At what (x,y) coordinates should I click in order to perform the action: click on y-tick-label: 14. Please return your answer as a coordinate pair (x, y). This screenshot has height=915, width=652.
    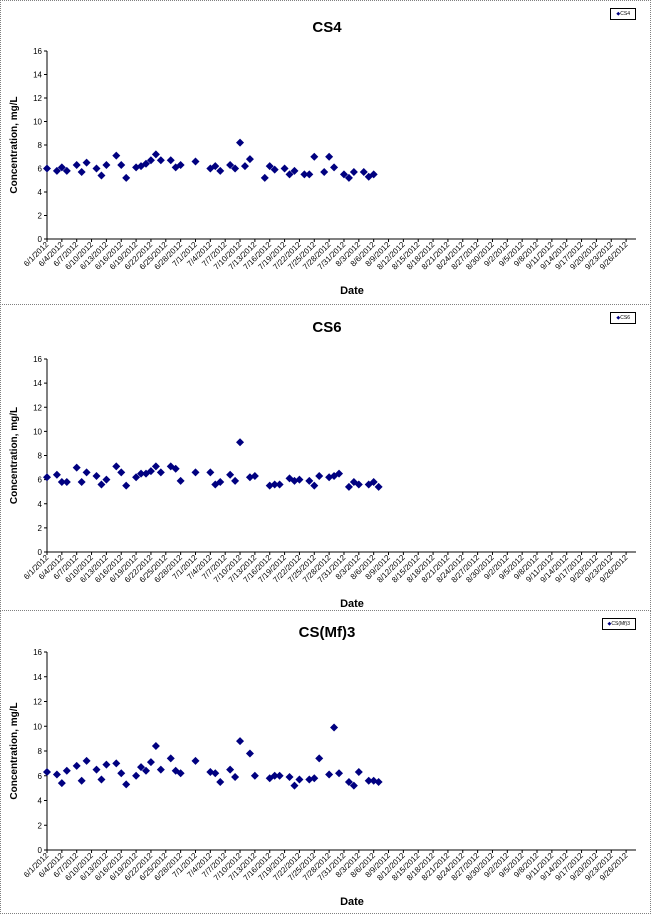
    Looking at the image, I should click on (37, 75).